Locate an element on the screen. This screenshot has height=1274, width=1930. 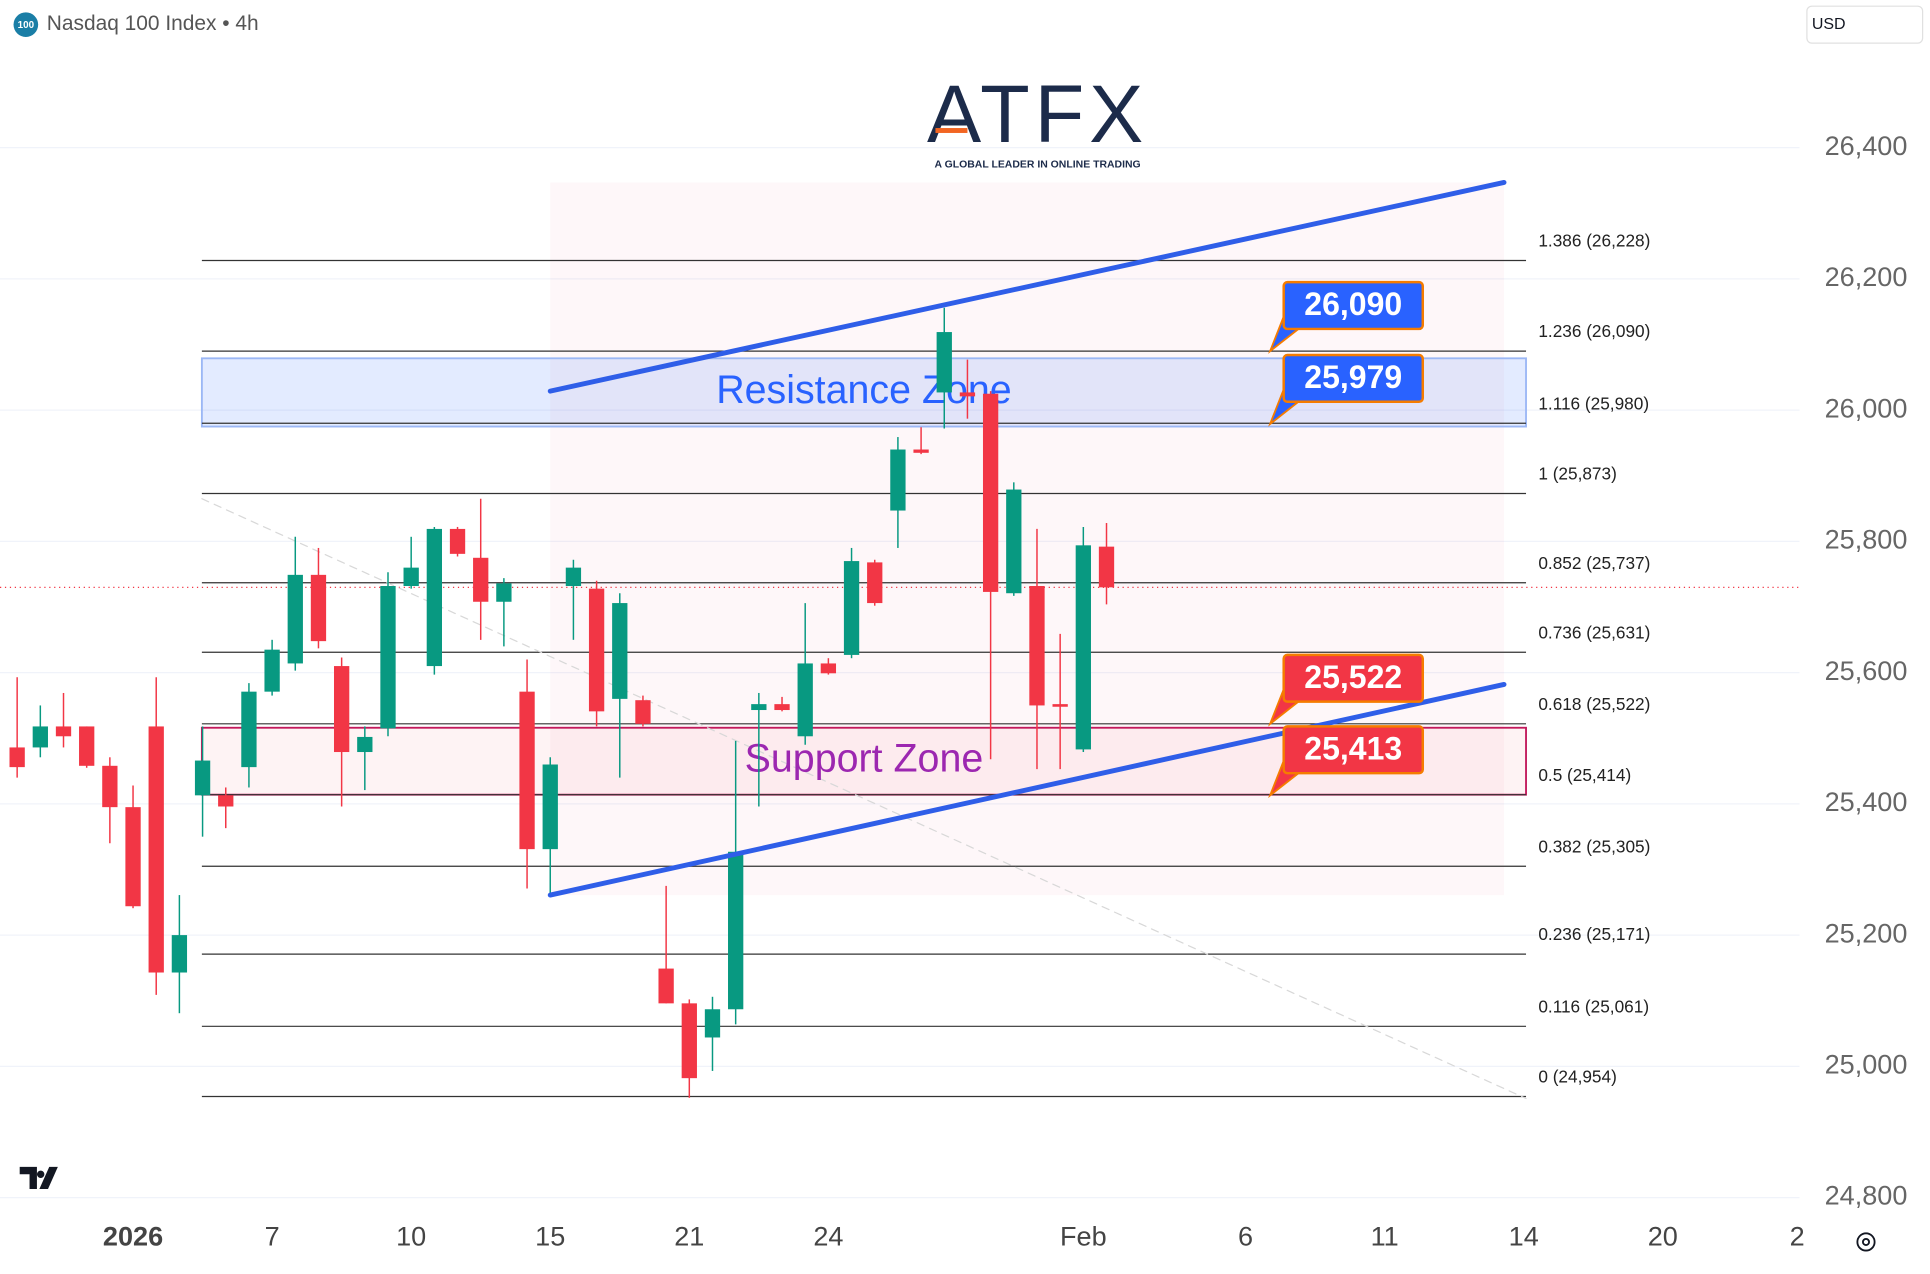
fib-label: 0.618 (25,522) is located at coordinates (1594, 704).